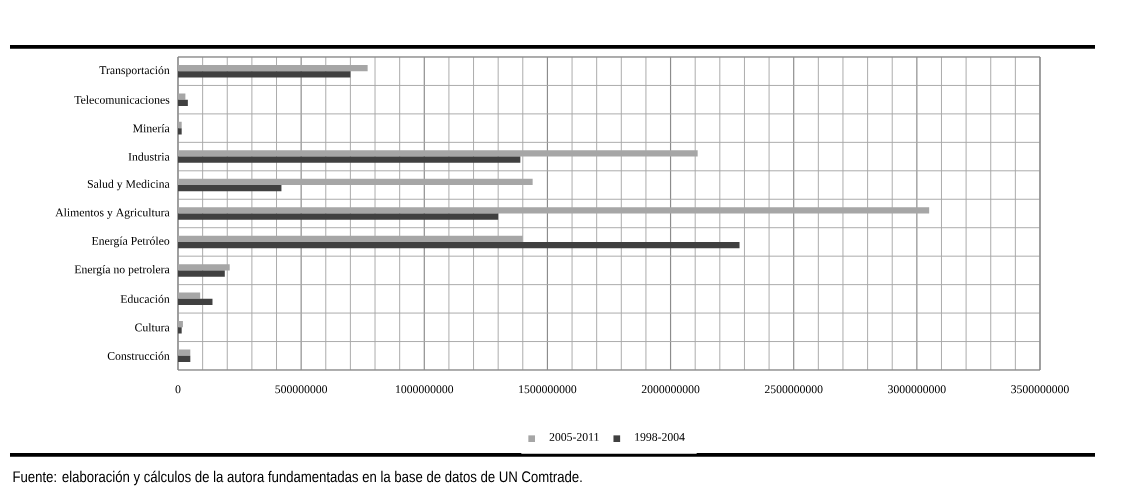 This screenshot has width=1125, height=501. I want to click on y-tick-label: Alimentos y Agricultura, so click(112, 213).